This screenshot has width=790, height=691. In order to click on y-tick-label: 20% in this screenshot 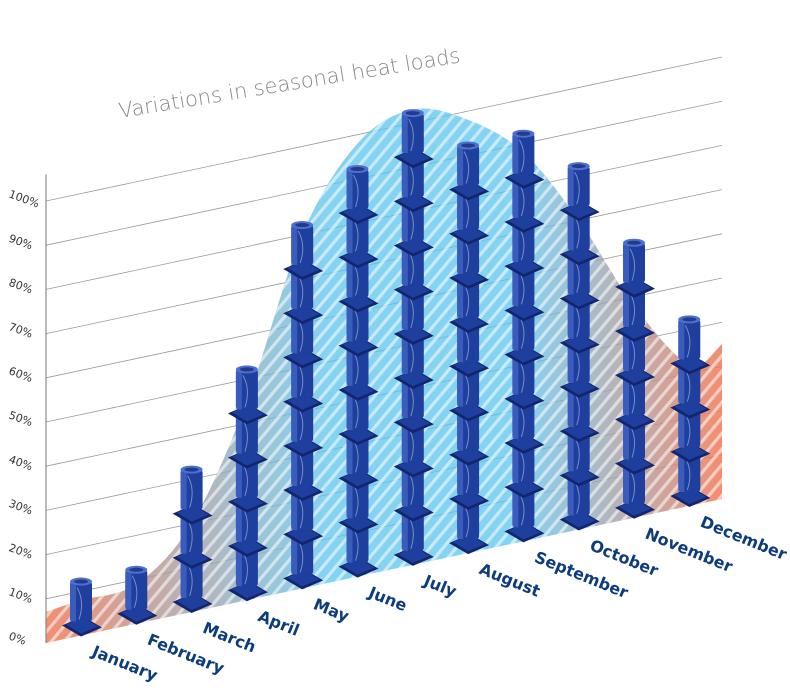, I will do `click(20, 551)`.